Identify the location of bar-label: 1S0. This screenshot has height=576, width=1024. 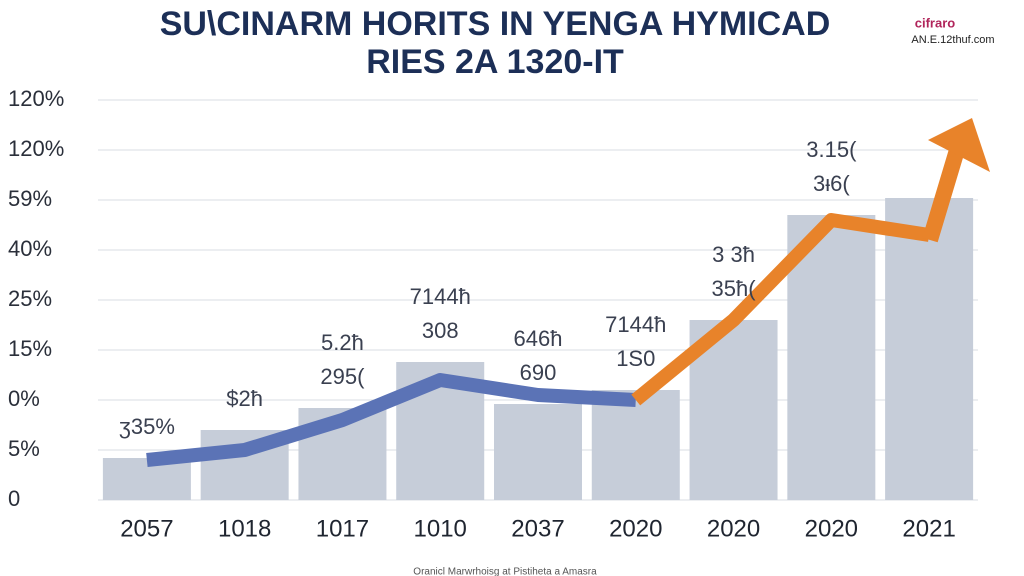
(635, 358).